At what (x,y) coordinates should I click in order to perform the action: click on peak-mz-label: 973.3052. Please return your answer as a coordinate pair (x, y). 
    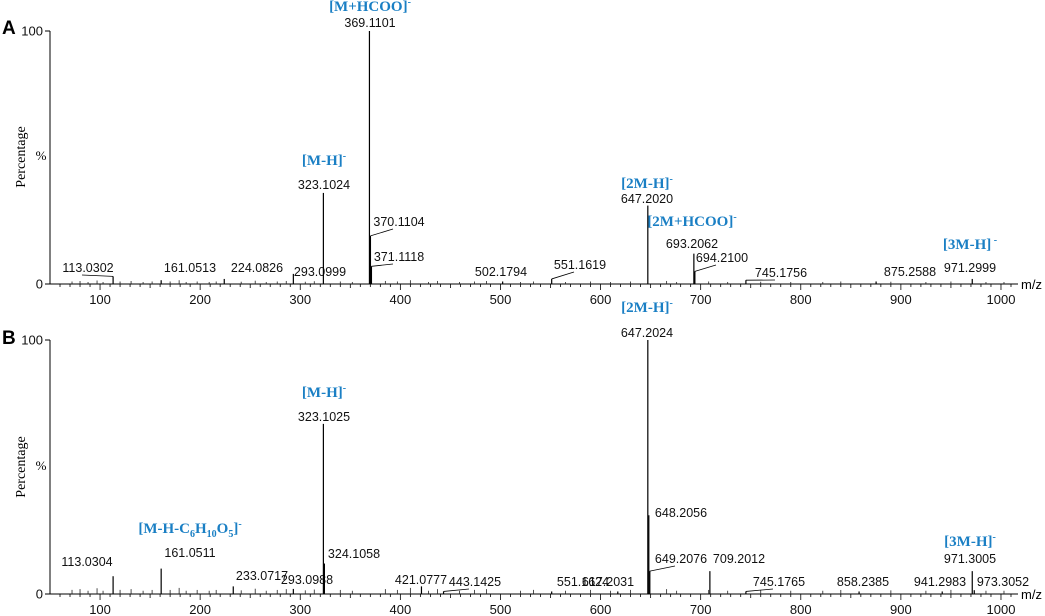
    Looking at the image, I should click on (1003, 582).